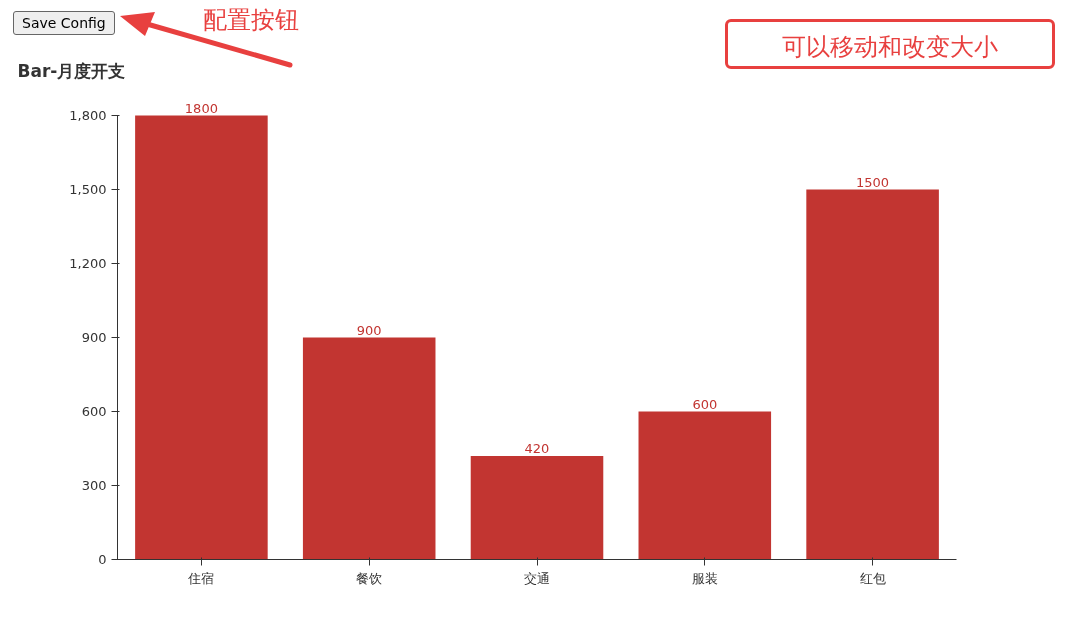 The width and height of the screenshot is (1080, 635). I want to click on x-tick-label: 服装, so click(704, 578).